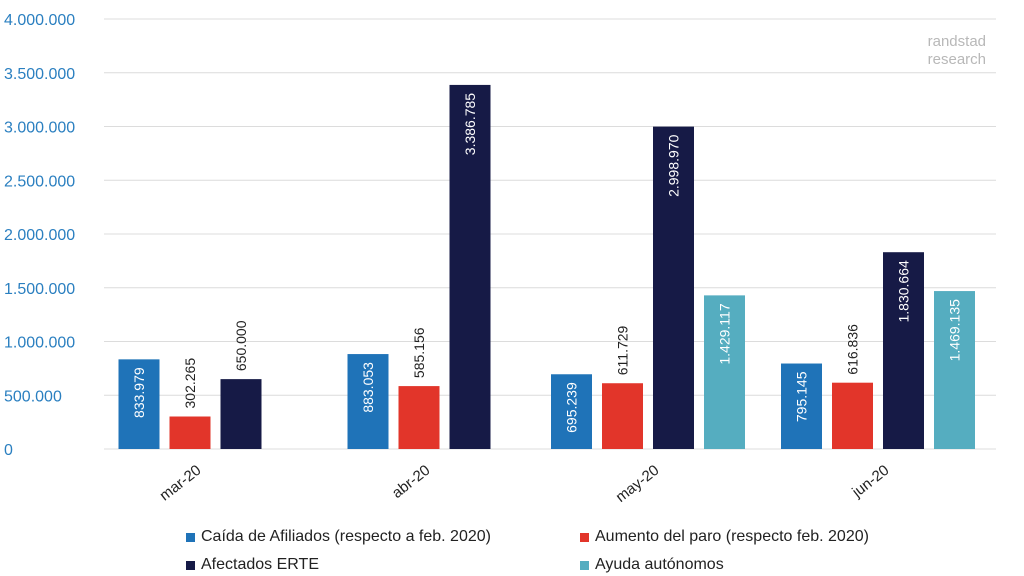  Describe the element at coordinates (957, 41) in the screenshot. I see `watermark-line1: randstad` at that location.